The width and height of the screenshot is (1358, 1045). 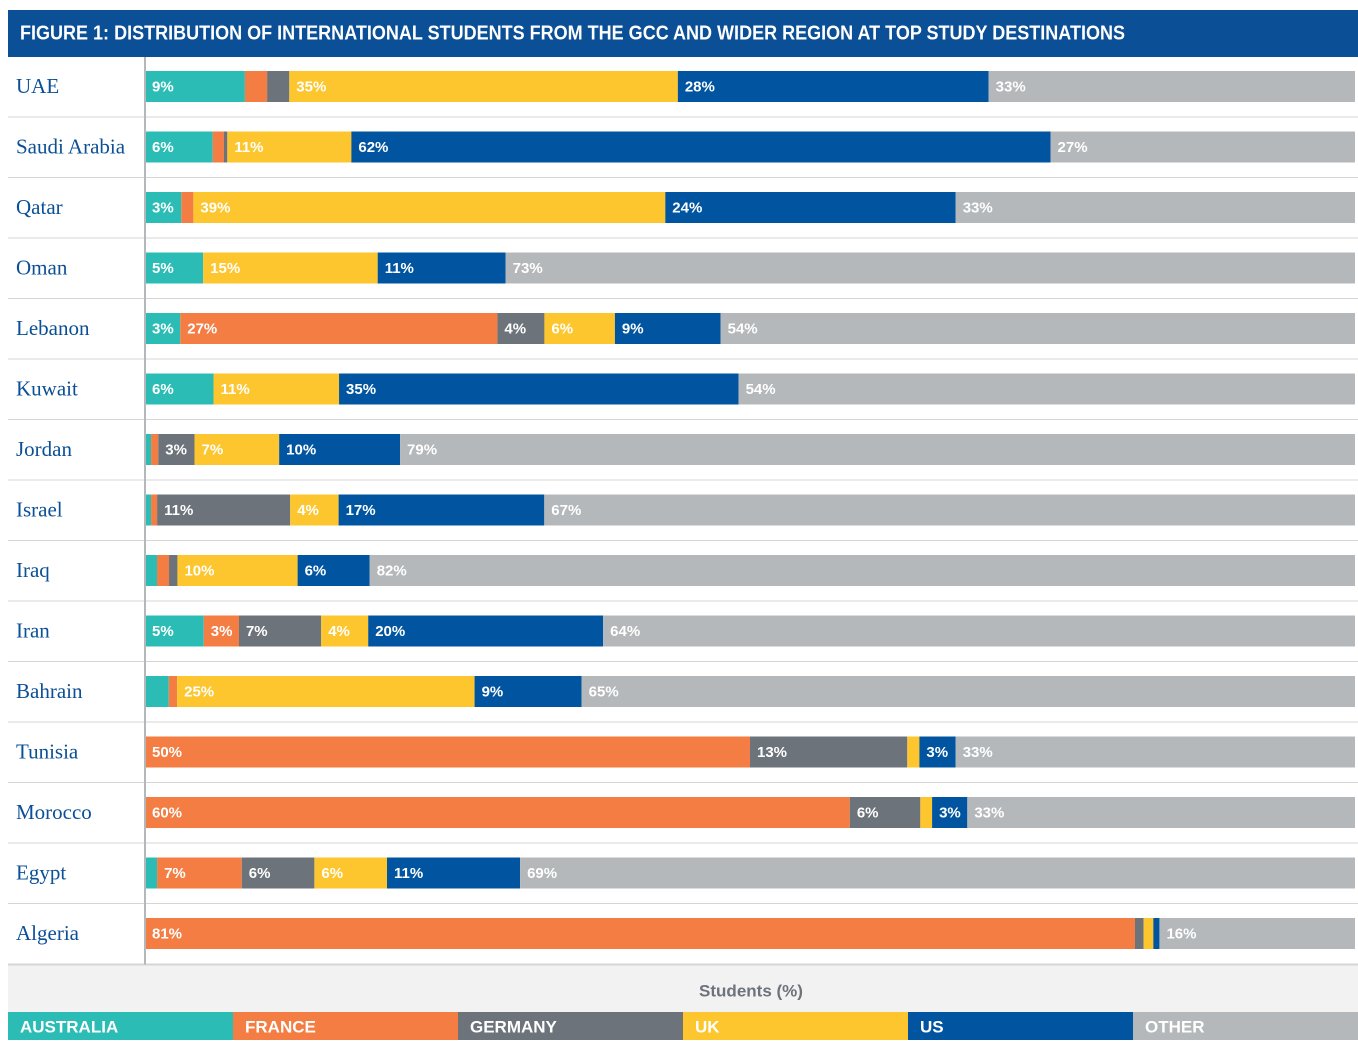 What do you see at coordinates (373, 147) in the screenshot?
I see `value-label: 62%` at bounding box center [373, 147].